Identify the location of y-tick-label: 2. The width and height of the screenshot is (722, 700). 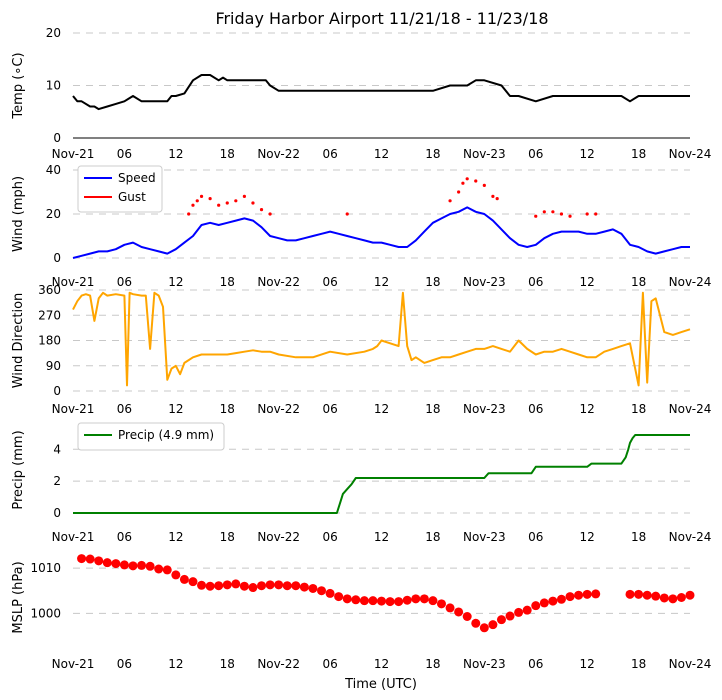
(57, 481).